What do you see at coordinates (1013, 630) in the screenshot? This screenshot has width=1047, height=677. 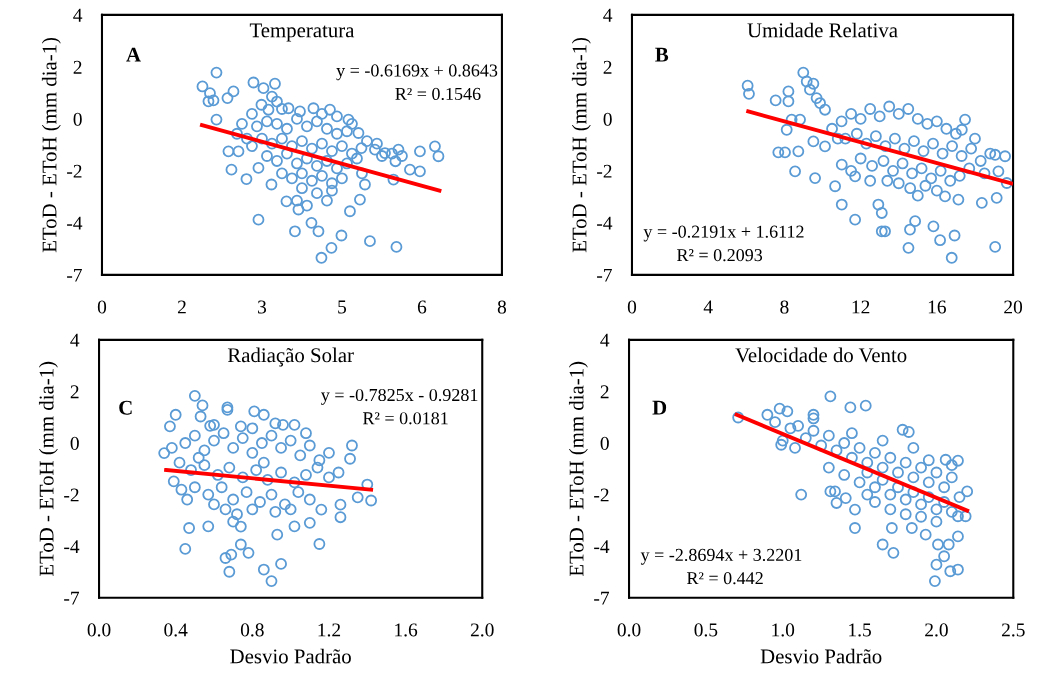 I see `x-tick-label: 2.5` at bounding box center [1013, 630].